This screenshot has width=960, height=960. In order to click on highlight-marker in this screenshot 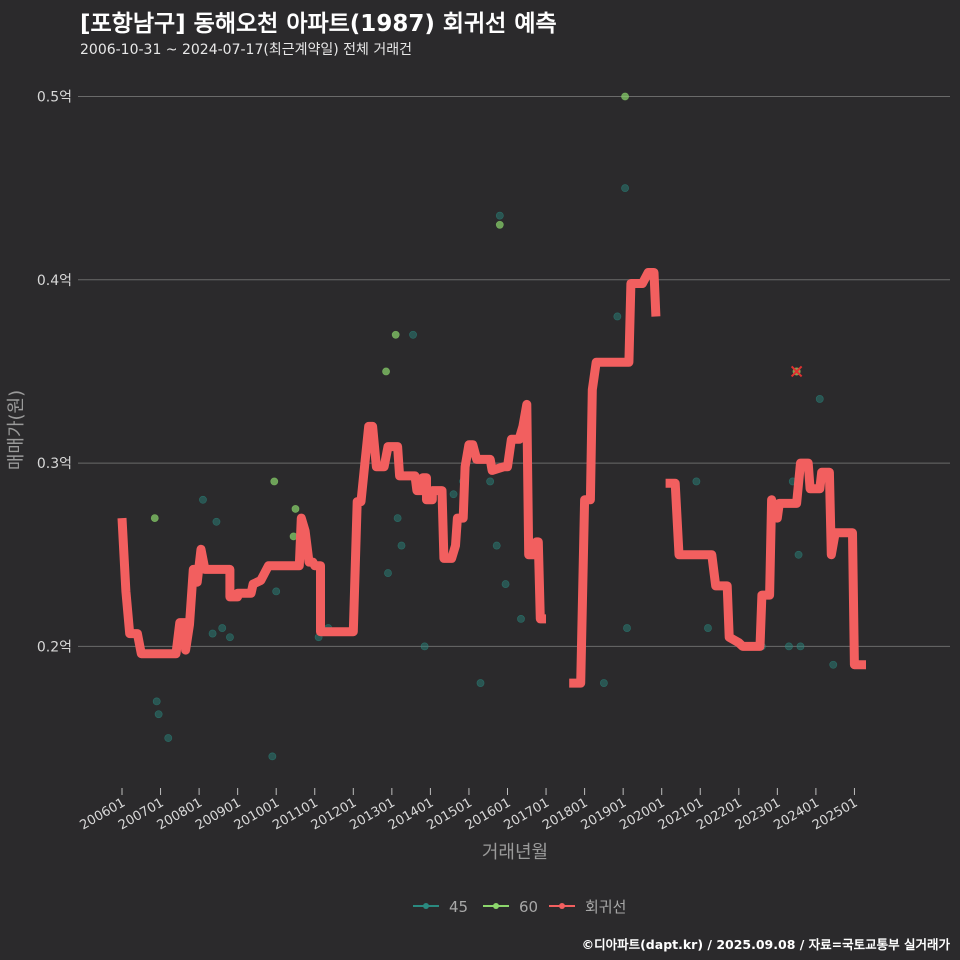, I will do `click(796, 371)`.